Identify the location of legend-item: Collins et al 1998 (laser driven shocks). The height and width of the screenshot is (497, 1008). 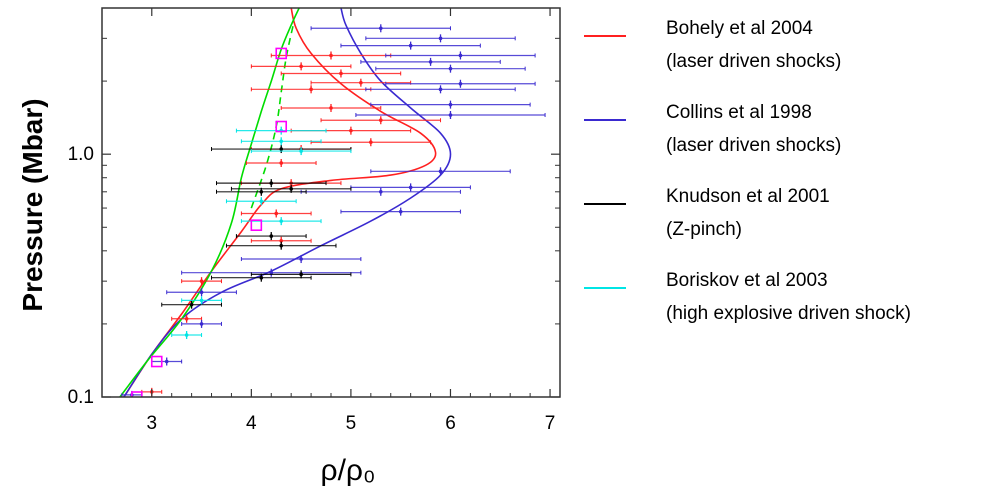
(794, 138).